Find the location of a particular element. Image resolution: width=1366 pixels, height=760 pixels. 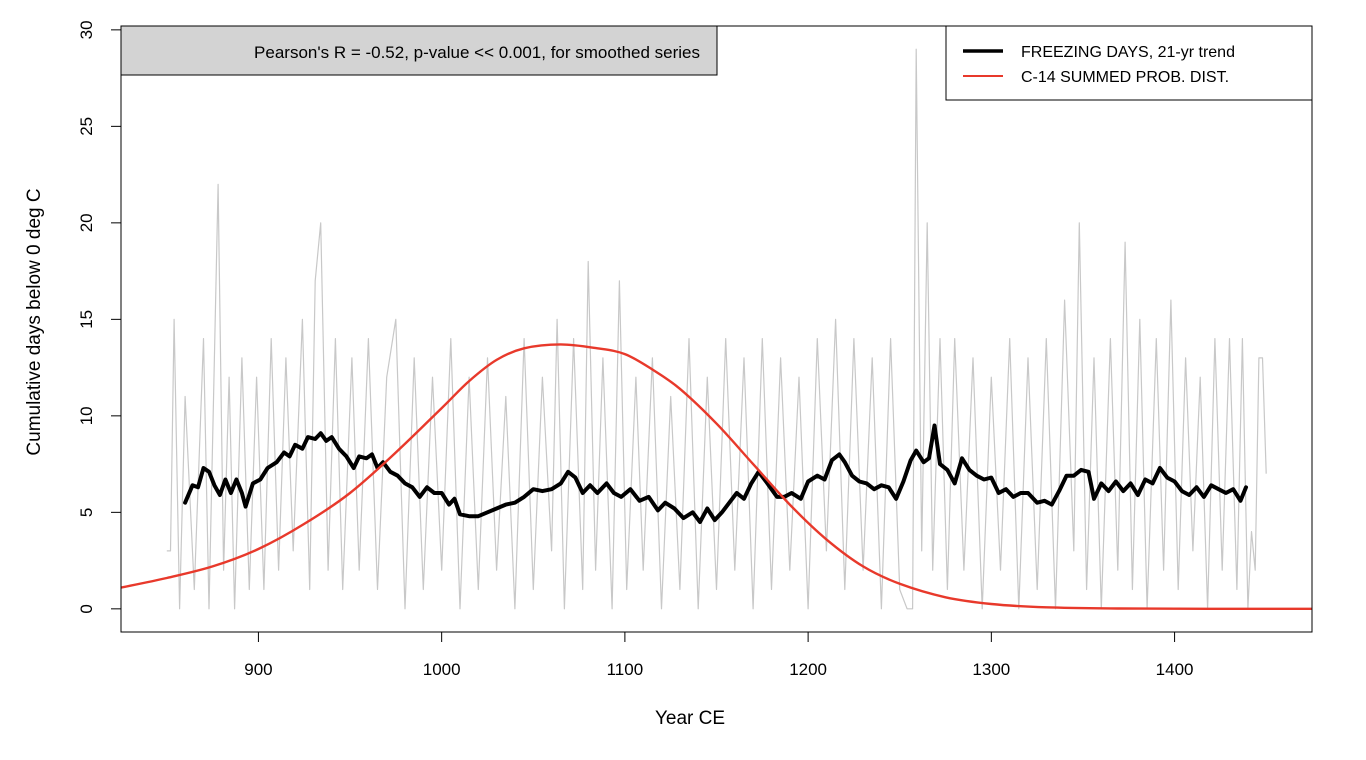

x-axis: 900 1000 1100 1200 1300 1400 is located at coordinates (719, 655).